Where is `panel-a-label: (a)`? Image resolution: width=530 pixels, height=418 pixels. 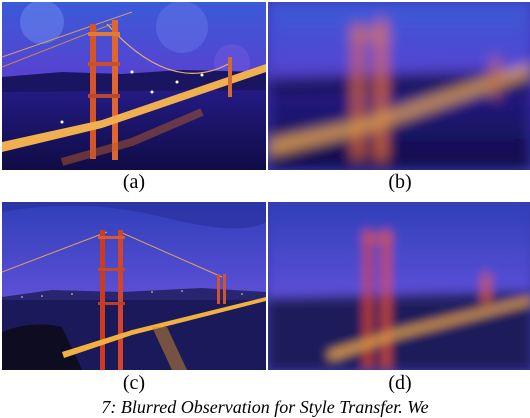
panel-a-label: (a) is located at coordinates (134, 182).